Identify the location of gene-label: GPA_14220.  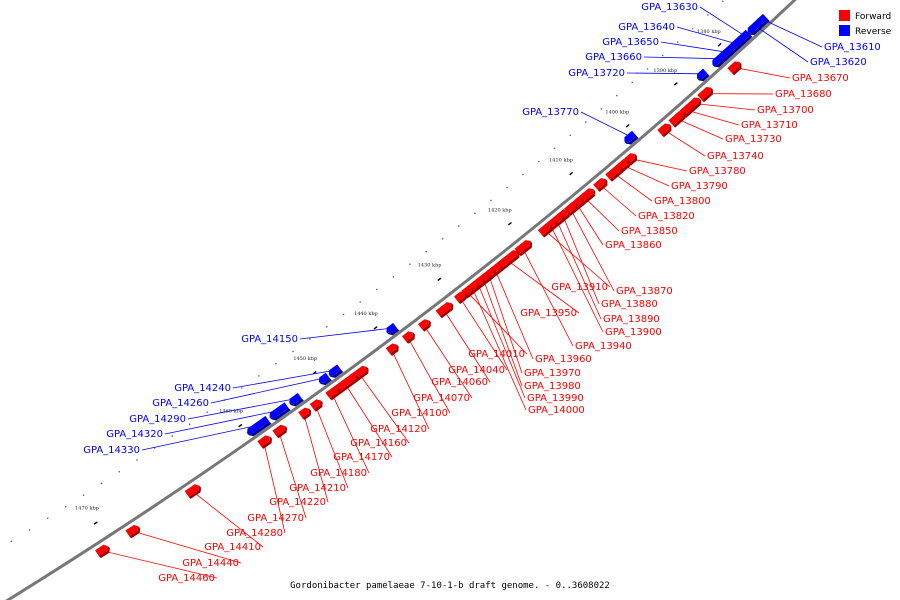
(297, 502).